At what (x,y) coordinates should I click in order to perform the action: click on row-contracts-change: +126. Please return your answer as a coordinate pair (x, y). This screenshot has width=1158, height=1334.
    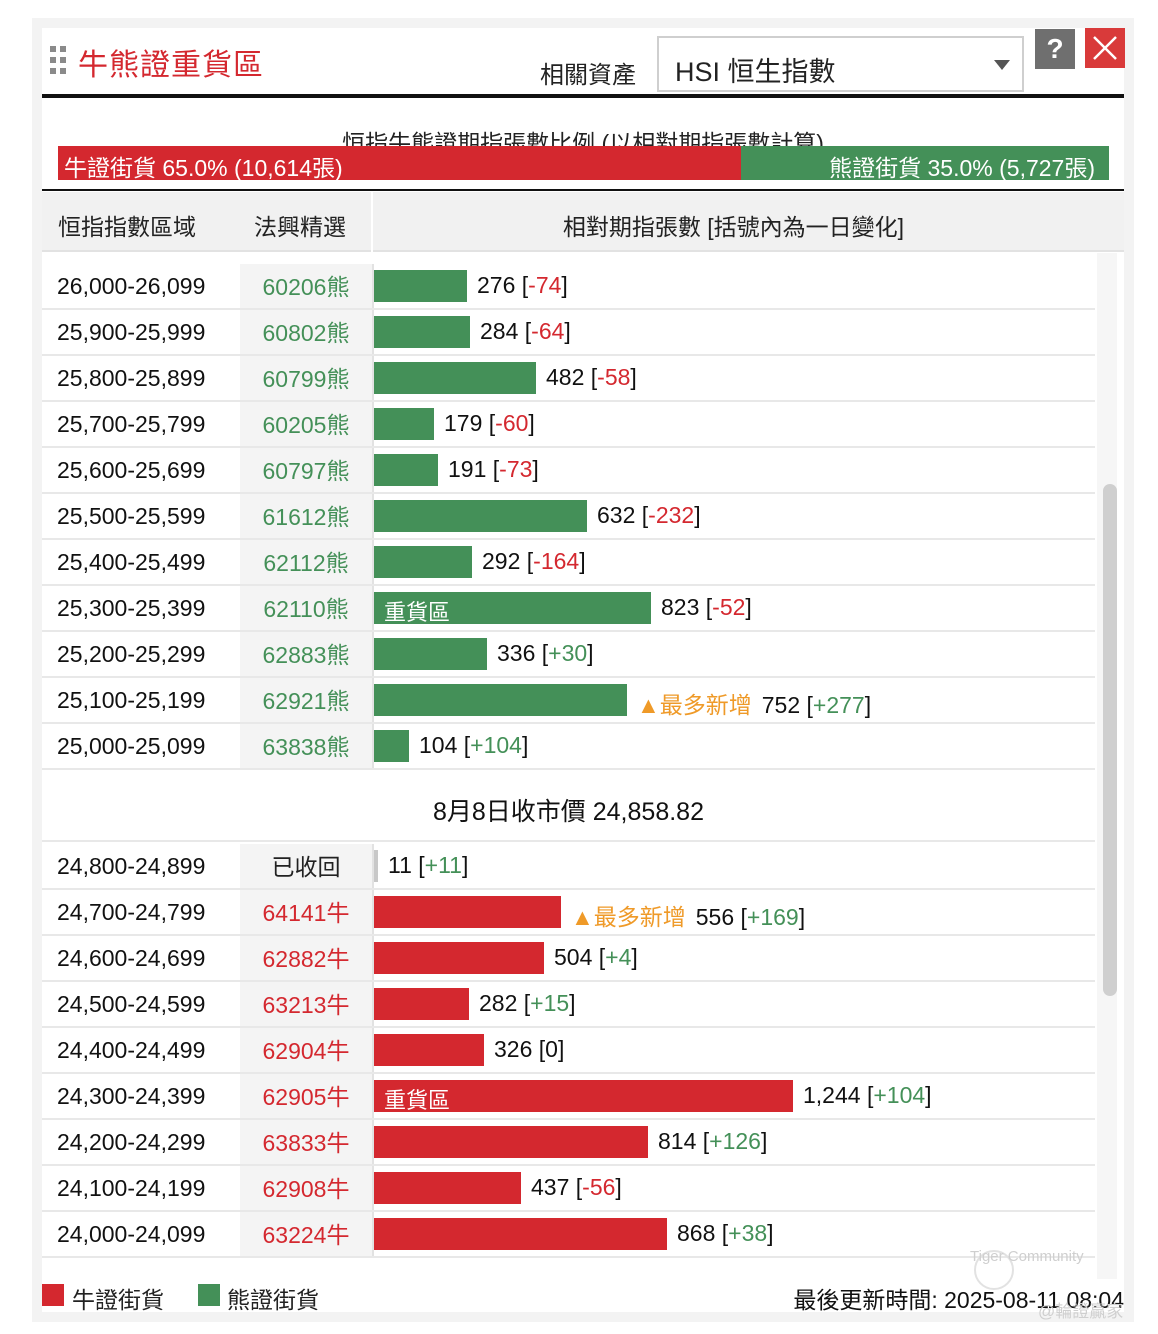
    Looking at the image, I should click on (735, 1141).